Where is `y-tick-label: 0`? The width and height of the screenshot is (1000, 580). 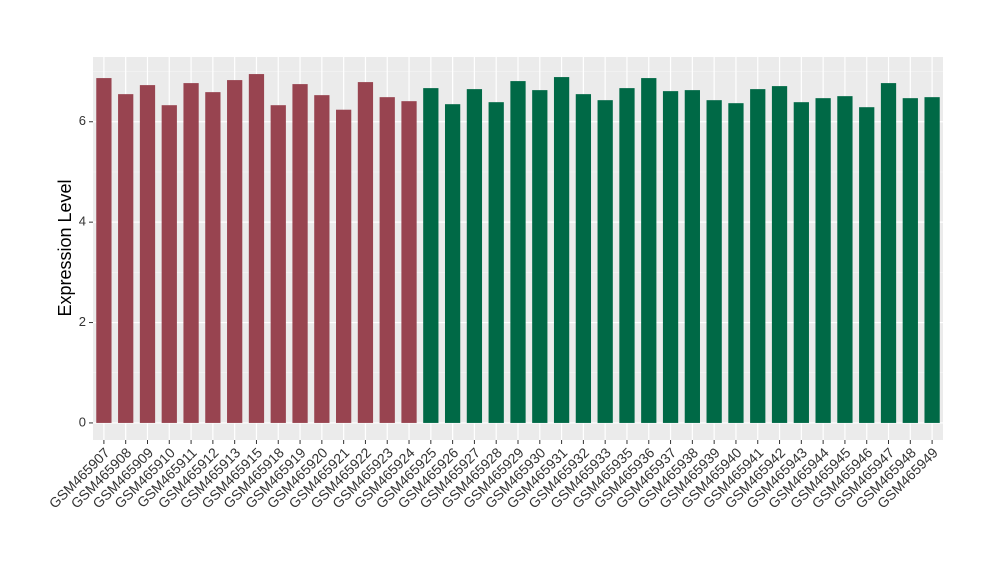
y-tick-label: 0 is located at coordinates (82, 421).